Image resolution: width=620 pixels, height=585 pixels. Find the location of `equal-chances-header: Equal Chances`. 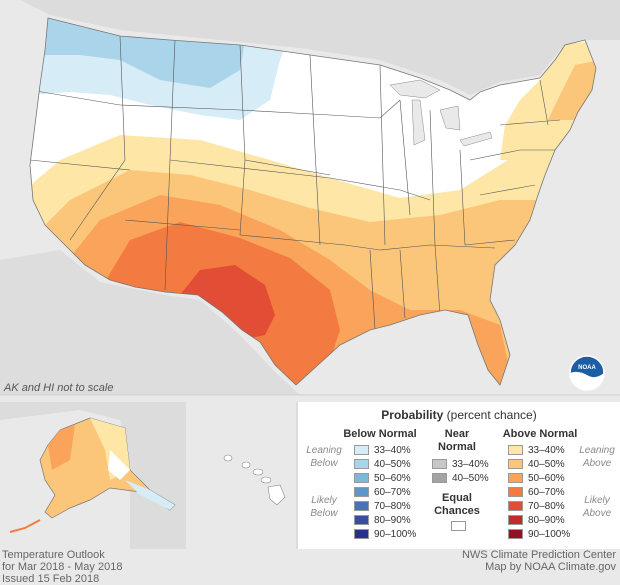

equal-chances-header: Equal Chances is located at coordinates (457, 504).